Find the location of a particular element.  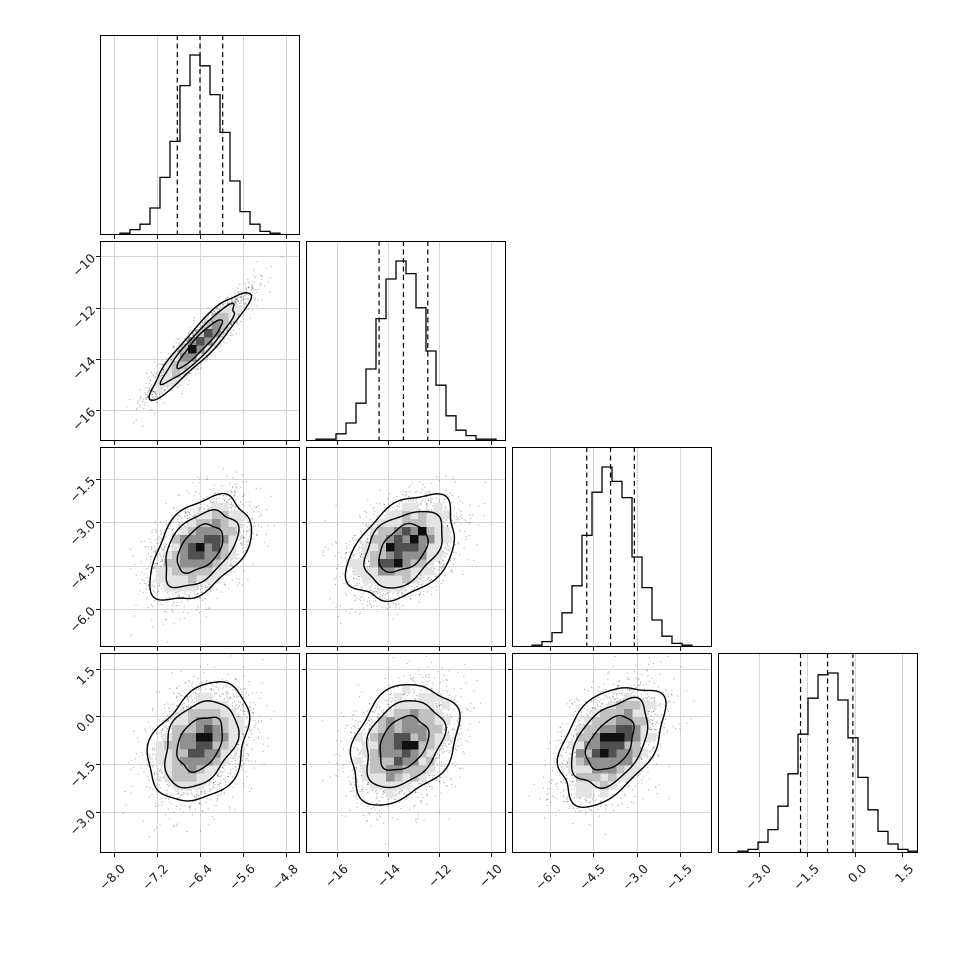

x-tick-label: −4.8 is located at coordinates (285, 877).